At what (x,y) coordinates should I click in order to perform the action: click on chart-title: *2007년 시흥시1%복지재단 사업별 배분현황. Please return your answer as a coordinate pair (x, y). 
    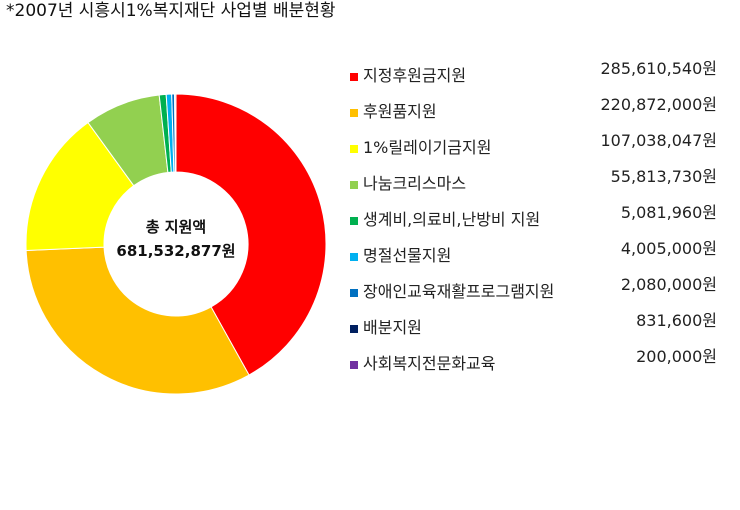
    Looking at the image, I should click on (171, 11).